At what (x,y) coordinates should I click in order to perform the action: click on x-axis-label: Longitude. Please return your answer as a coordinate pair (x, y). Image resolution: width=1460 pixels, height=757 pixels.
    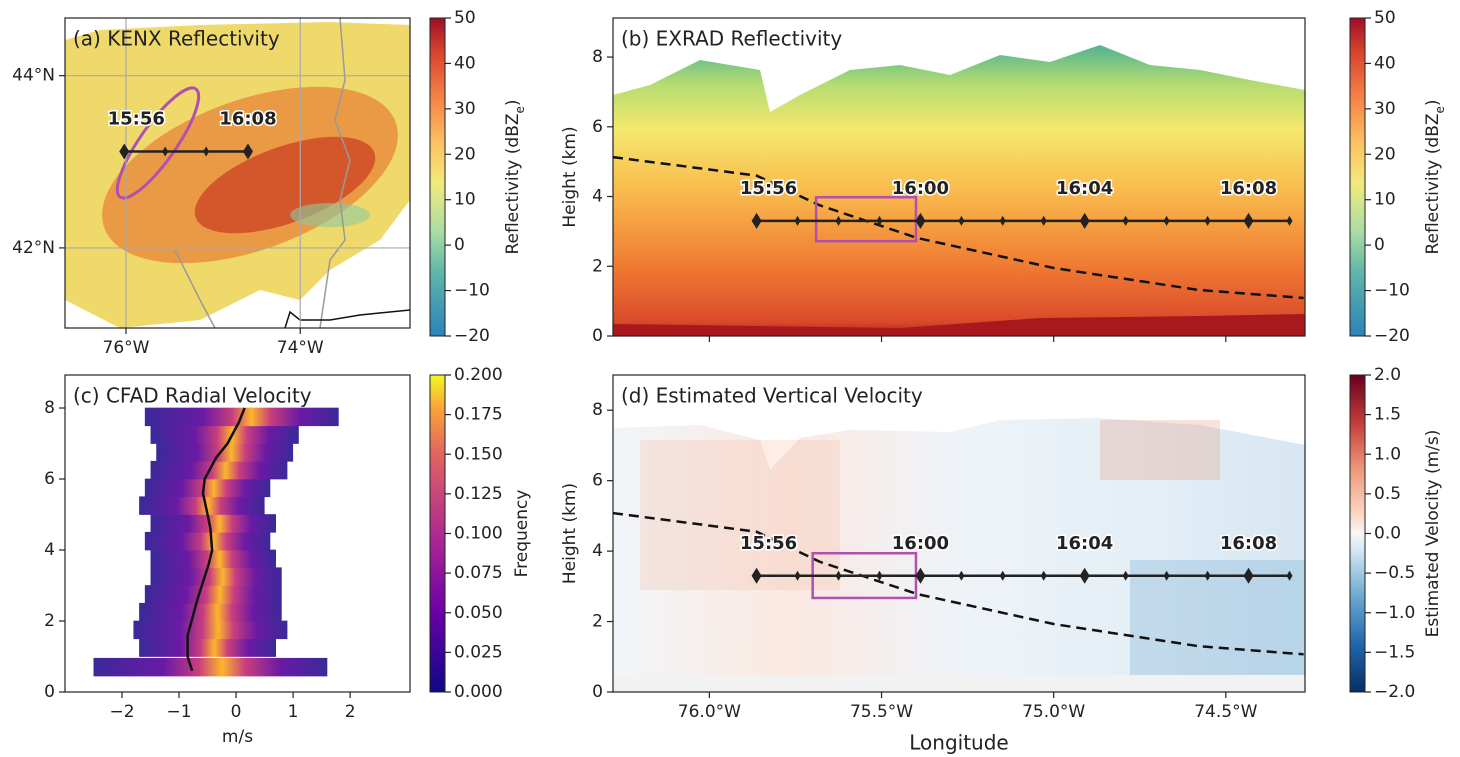
    Looking at the image, I should click on (958, 743).